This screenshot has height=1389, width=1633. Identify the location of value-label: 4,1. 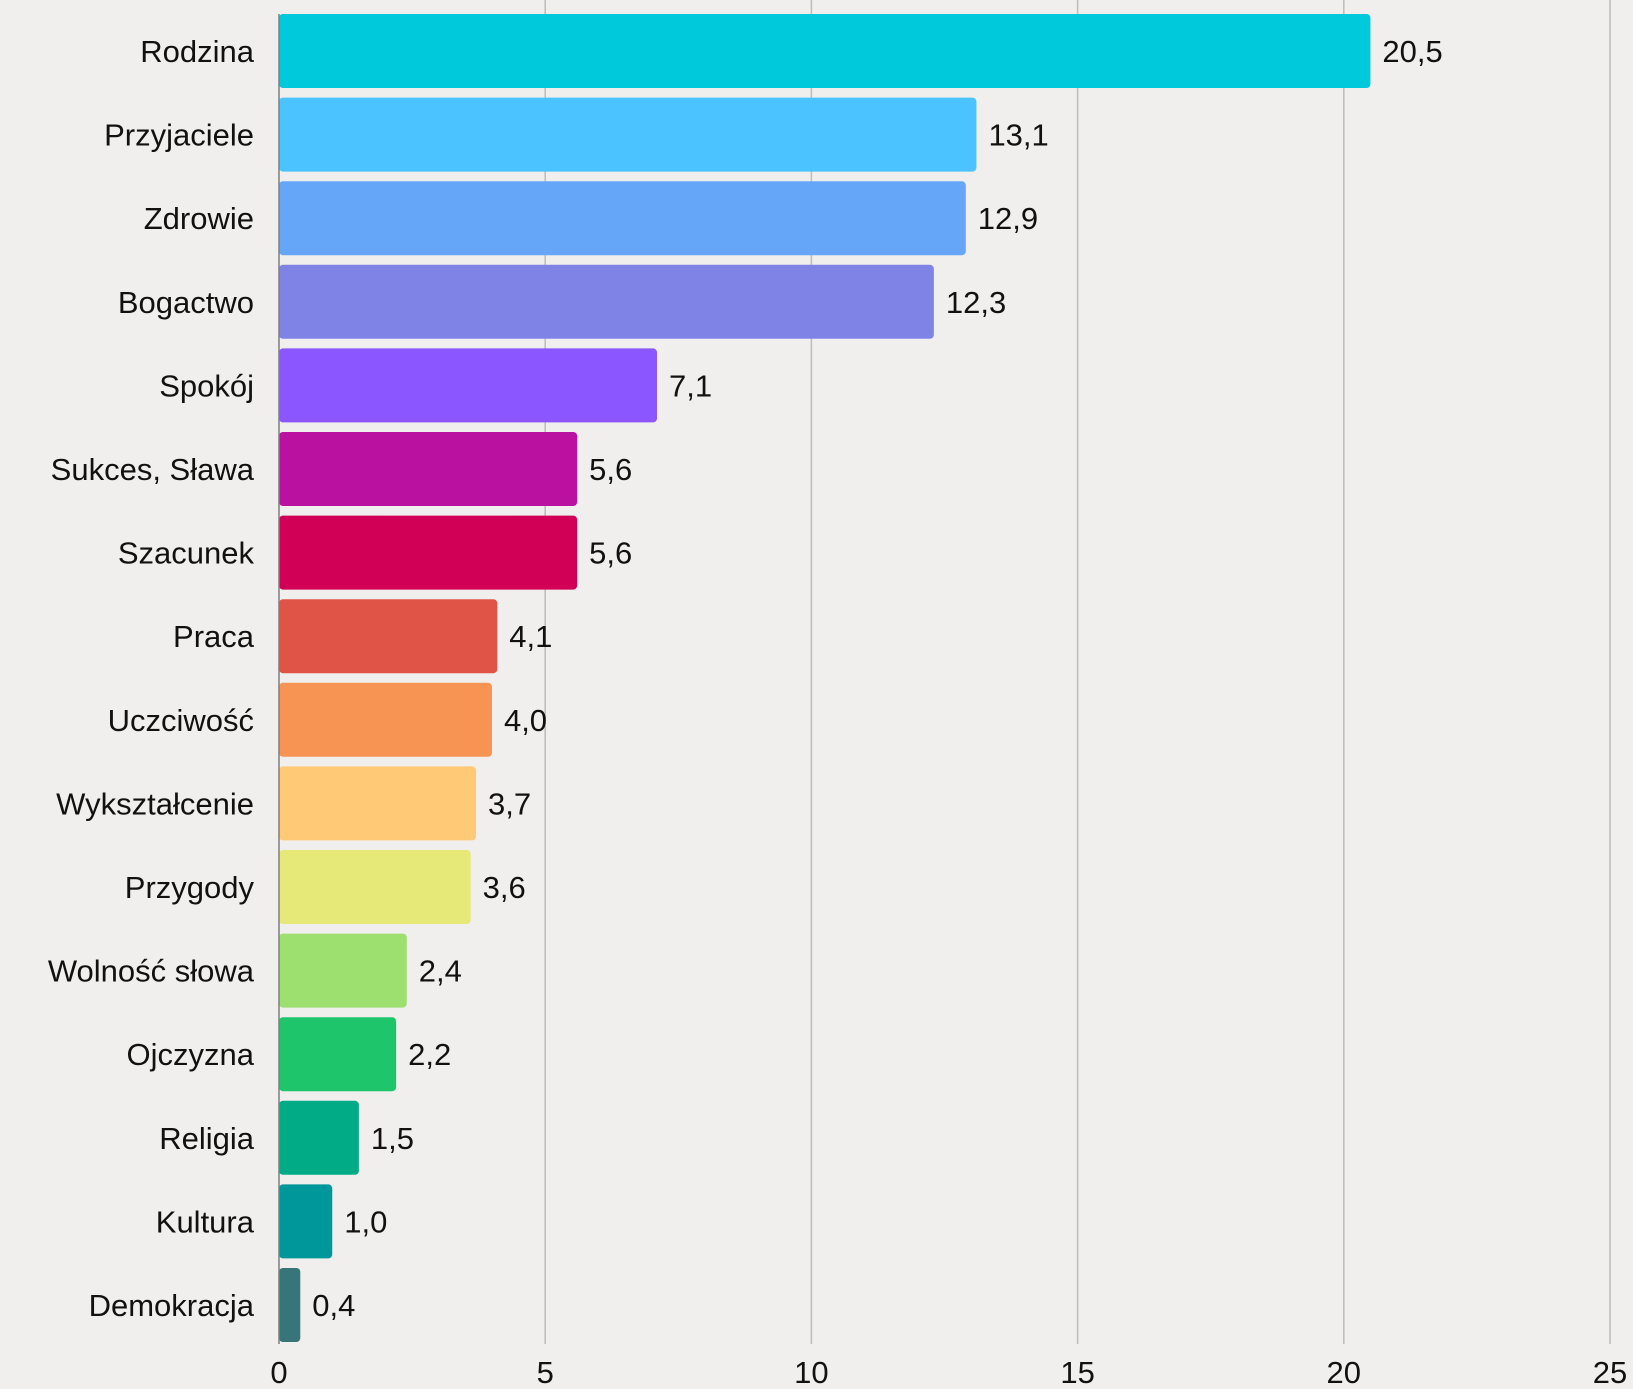
(530, 636).